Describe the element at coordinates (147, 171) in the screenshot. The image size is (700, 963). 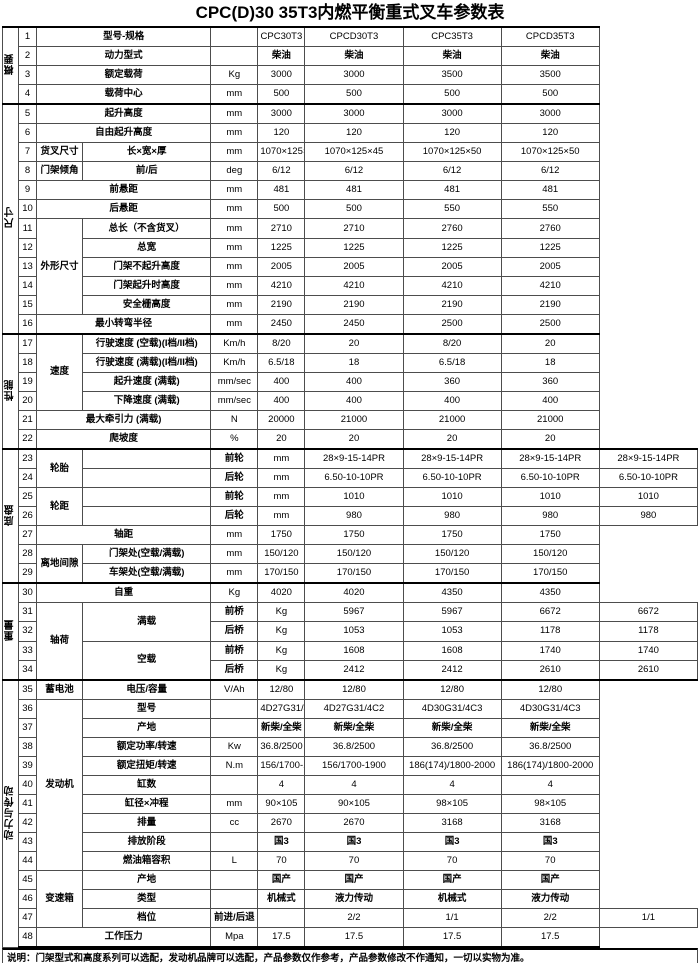
I see `row-sub-label: 前/后` at that location.